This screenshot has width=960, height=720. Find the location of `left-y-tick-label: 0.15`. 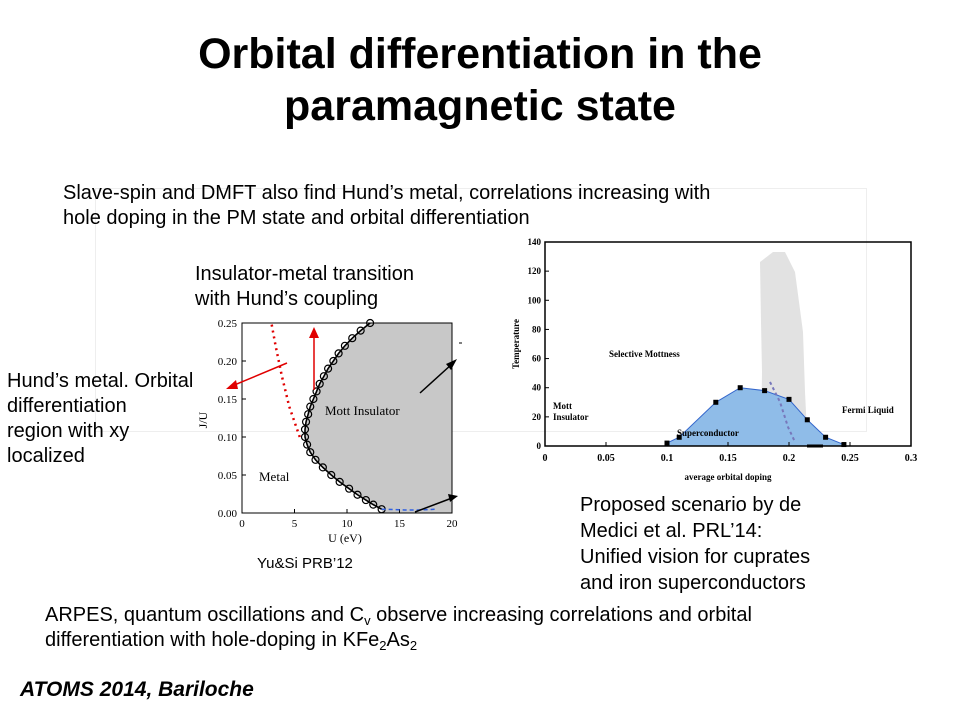

left-y-tick-label: 0.15 is located at coordinates (228, 400).